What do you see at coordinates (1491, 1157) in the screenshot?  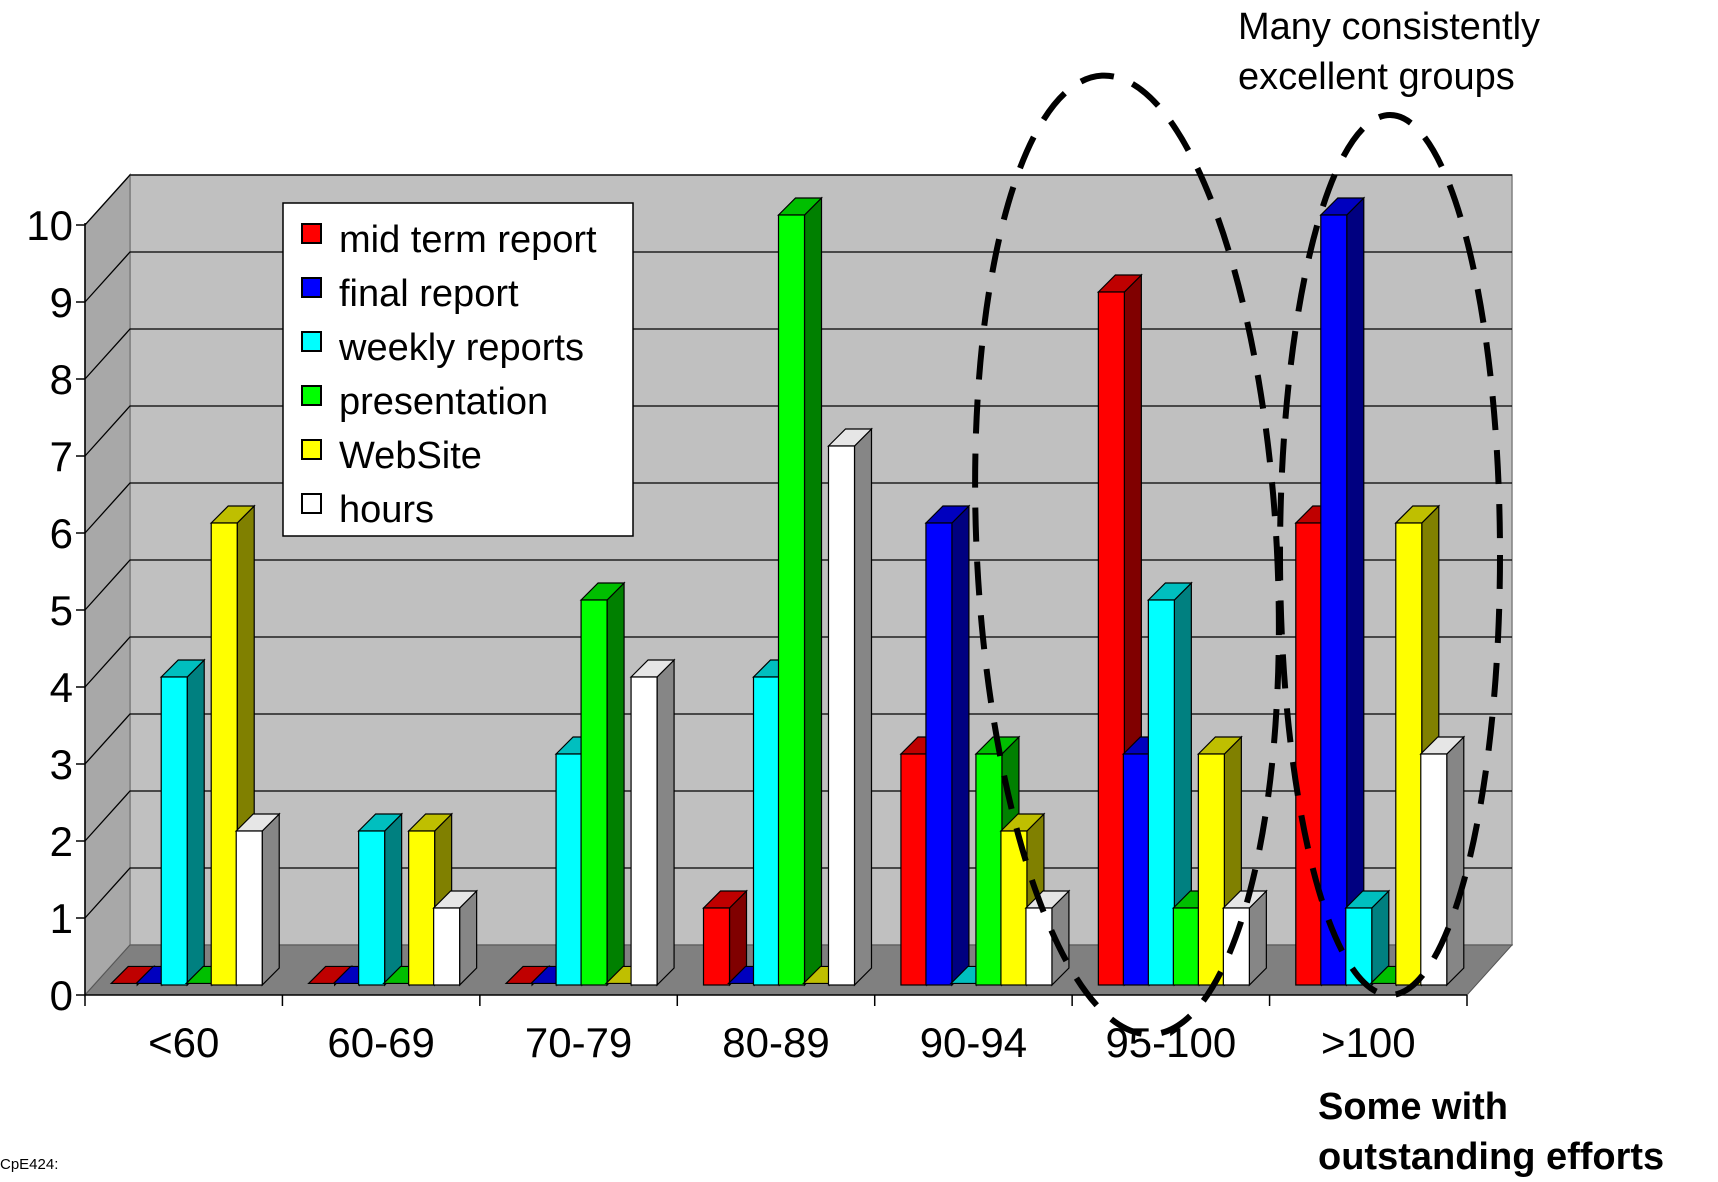 I see `annotation-line: outstanding efforts` at bounding box center [1491, 1157].